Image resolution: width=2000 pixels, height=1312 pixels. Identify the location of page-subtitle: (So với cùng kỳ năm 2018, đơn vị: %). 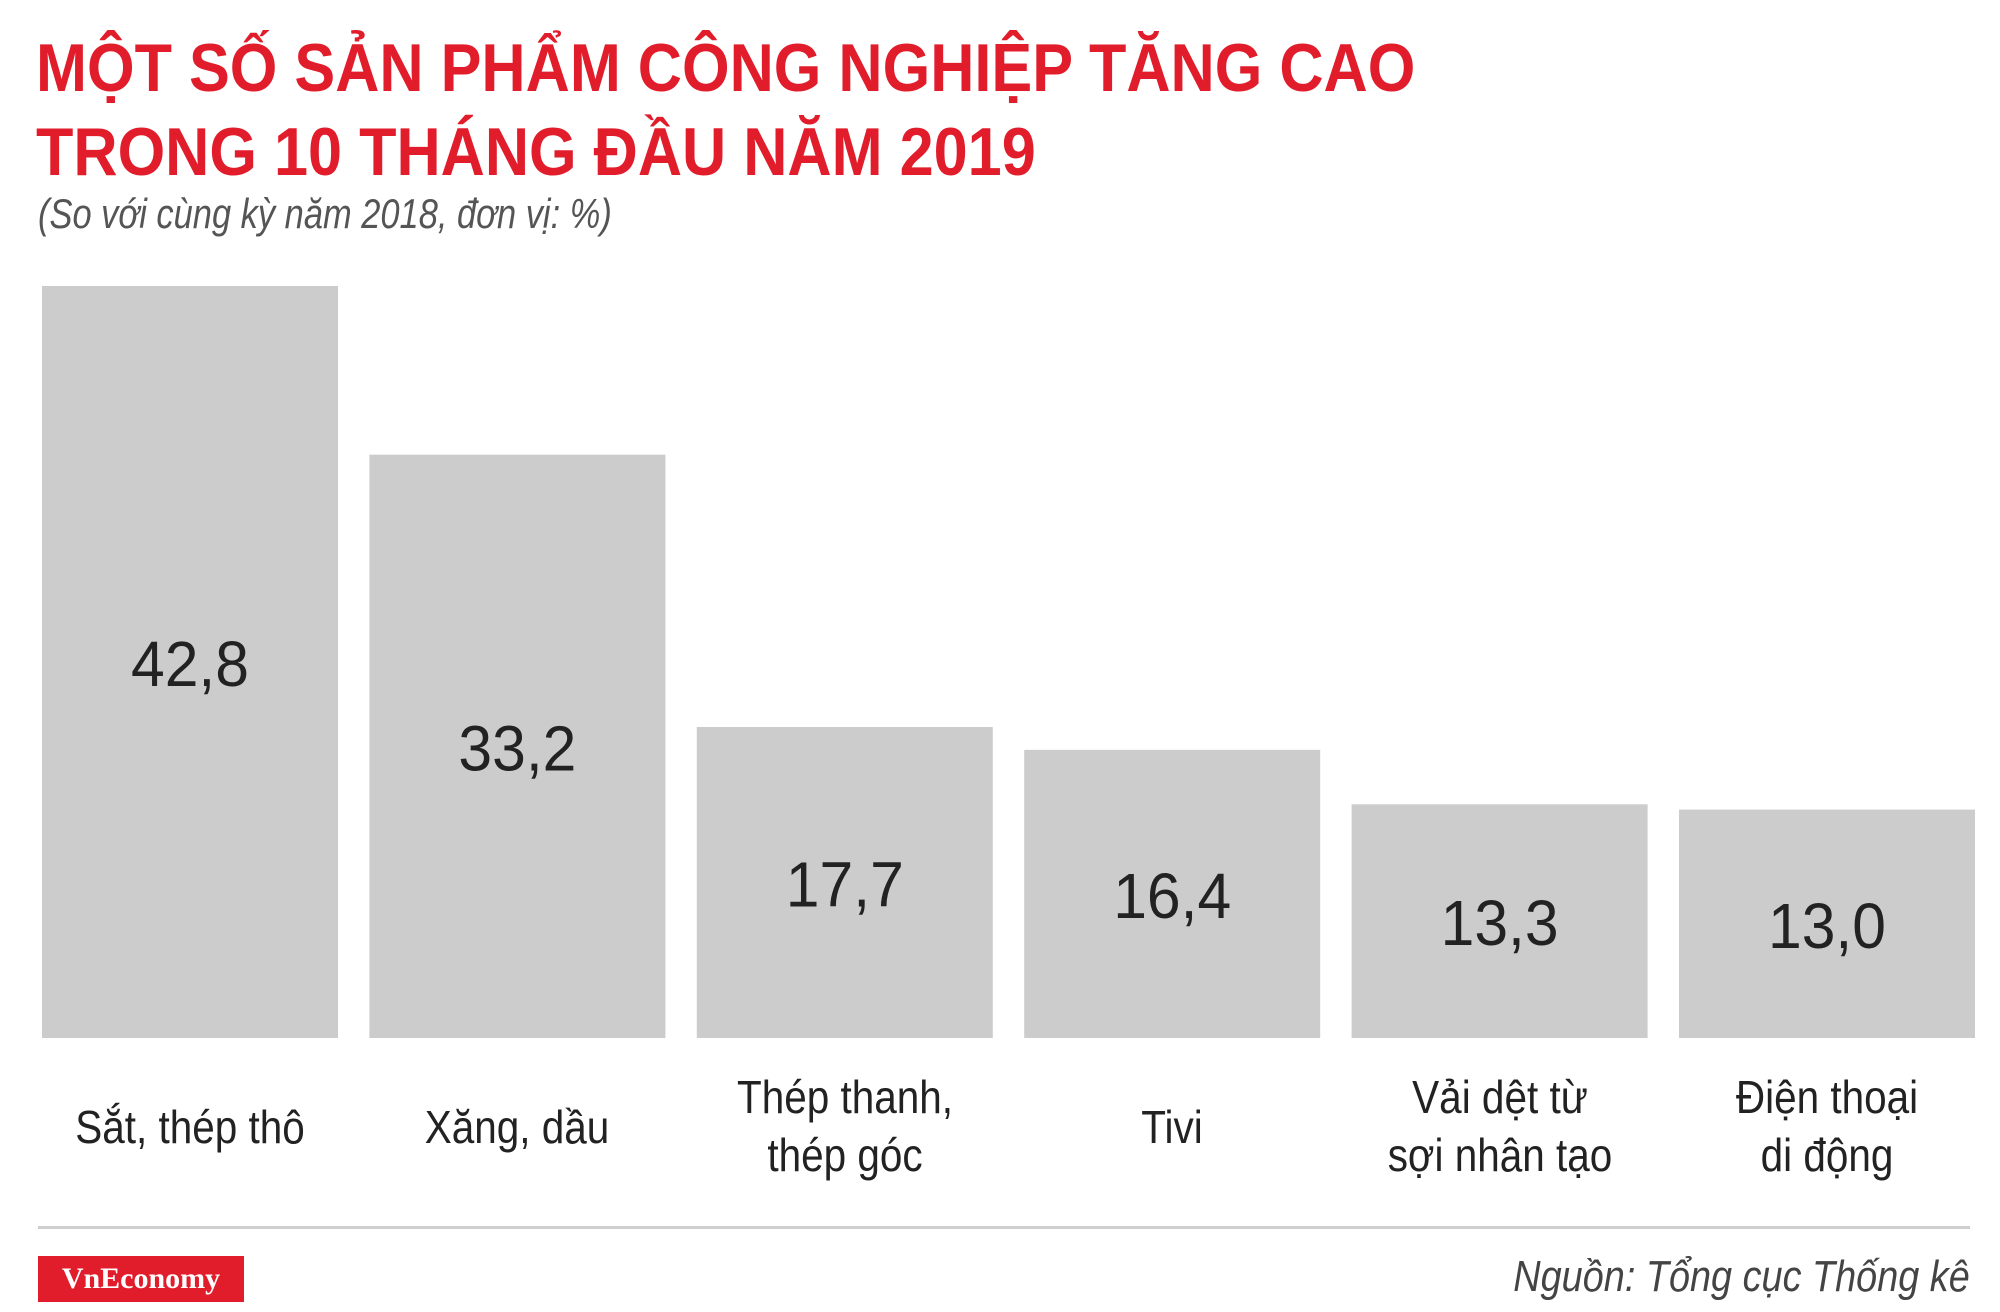
(325, 213).